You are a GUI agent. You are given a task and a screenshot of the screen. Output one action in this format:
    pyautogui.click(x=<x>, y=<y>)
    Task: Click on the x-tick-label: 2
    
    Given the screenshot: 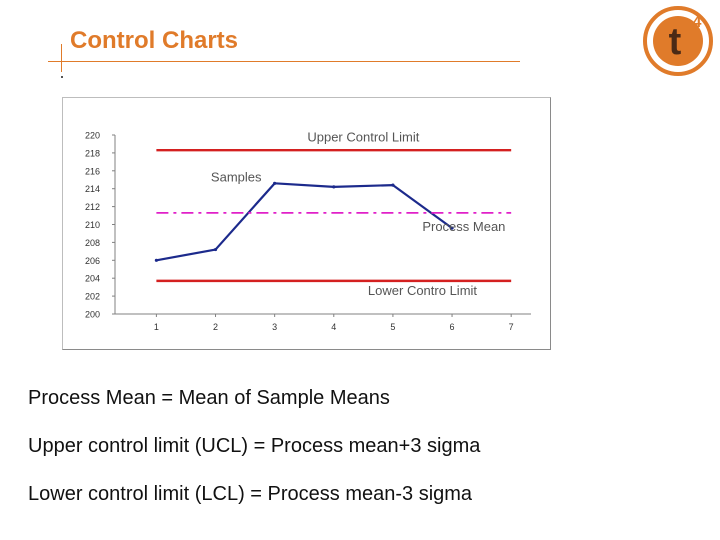 What is the action you would take?
    pyautogui.click(x=215, y=327)
    